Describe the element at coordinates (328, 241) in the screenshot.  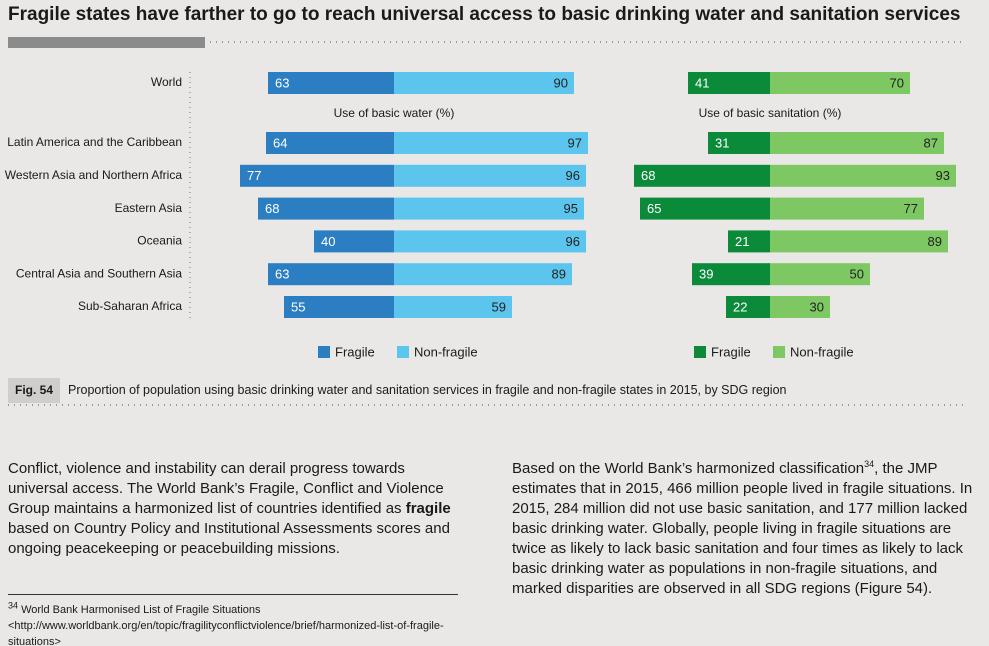
I see `value-label: 40` at that location.